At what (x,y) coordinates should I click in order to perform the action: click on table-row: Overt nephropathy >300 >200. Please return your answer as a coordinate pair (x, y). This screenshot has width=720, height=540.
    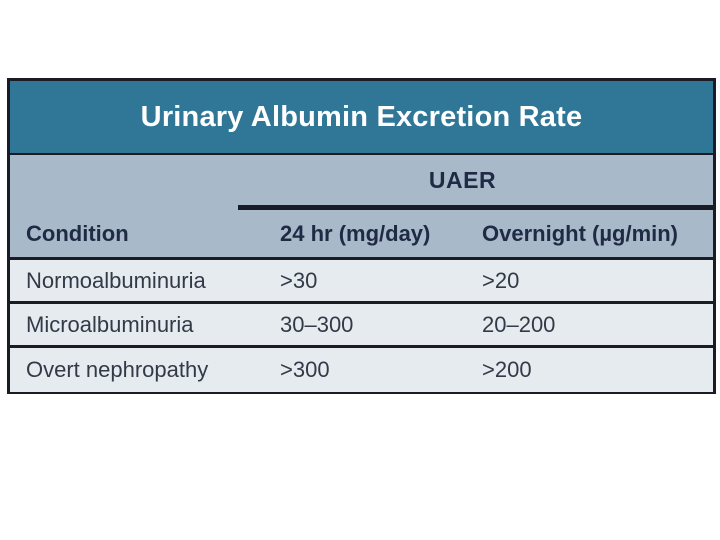
    Looking at the image, I should click on (361, 370).